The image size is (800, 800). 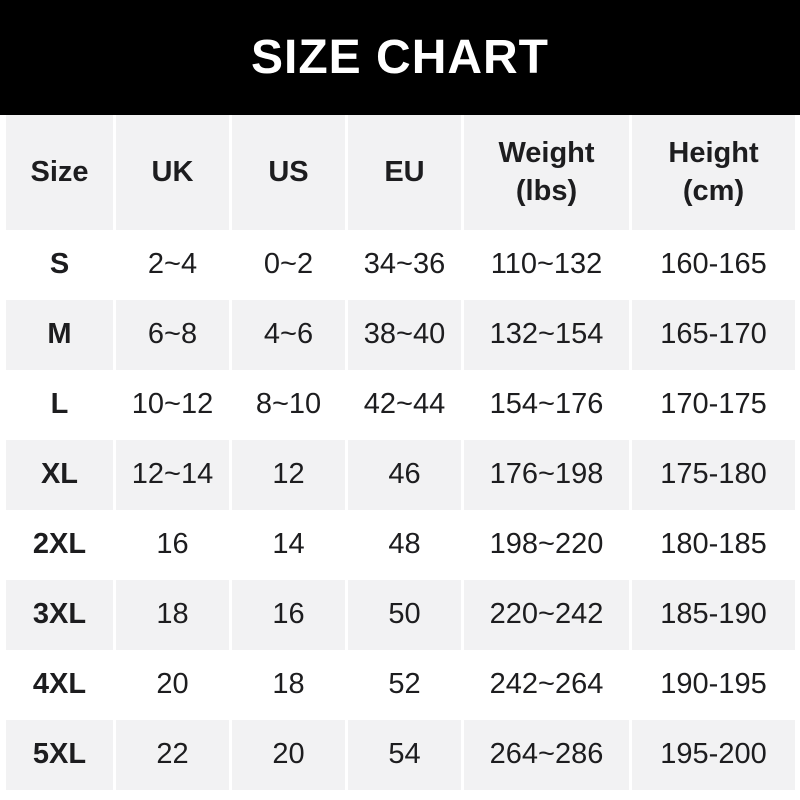 I want to click on cell-us: 8~10, so click(x=288, y=405).